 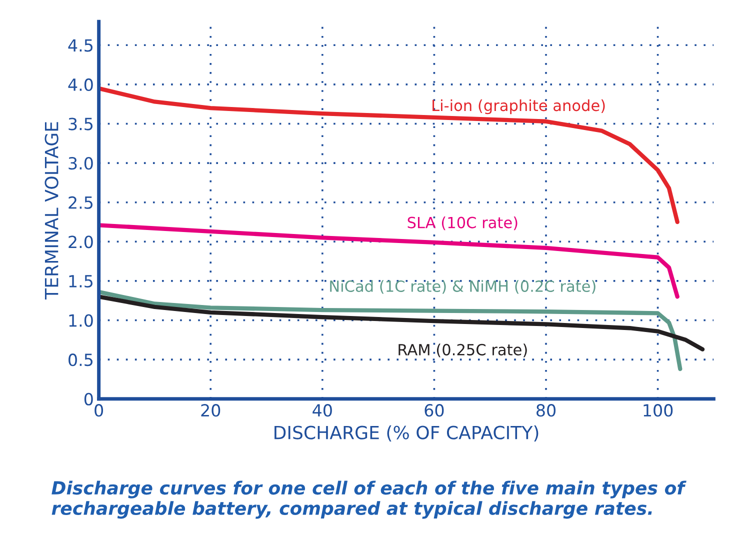 I want to click on y-tick-label: 1.0, so click(x=81, y=320).